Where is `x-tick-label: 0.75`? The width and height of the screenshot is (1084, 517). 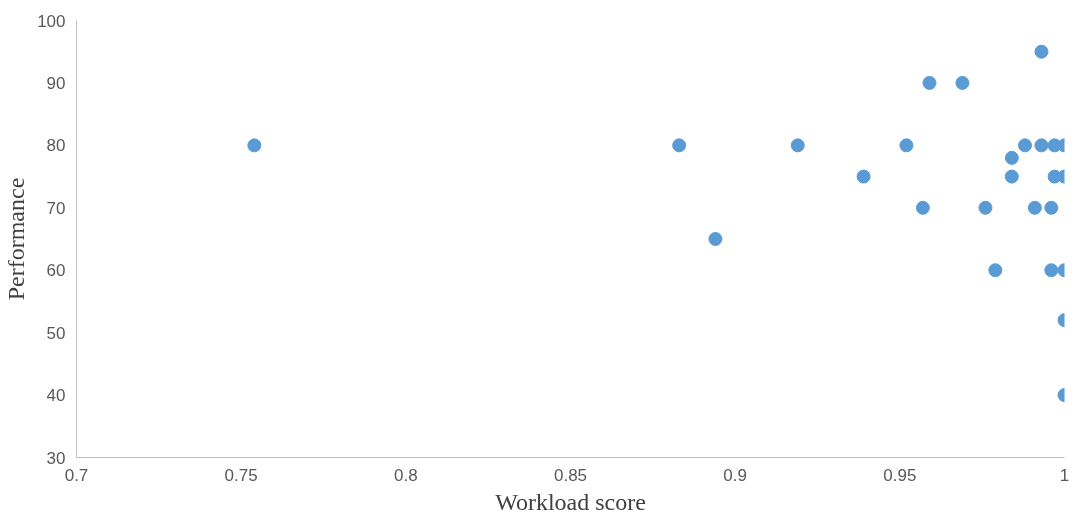 x-tick-label: 0.75 is located at coordinates (241, 475).